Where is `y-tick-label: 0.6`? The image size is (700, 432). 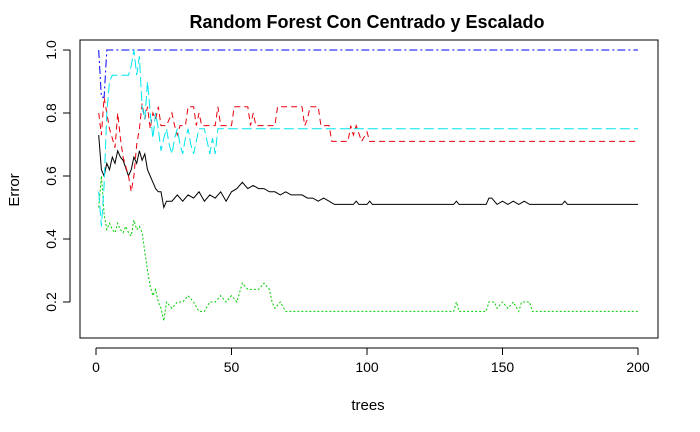
y-tick-label: 0.6 is located at coordinates (51, 176).